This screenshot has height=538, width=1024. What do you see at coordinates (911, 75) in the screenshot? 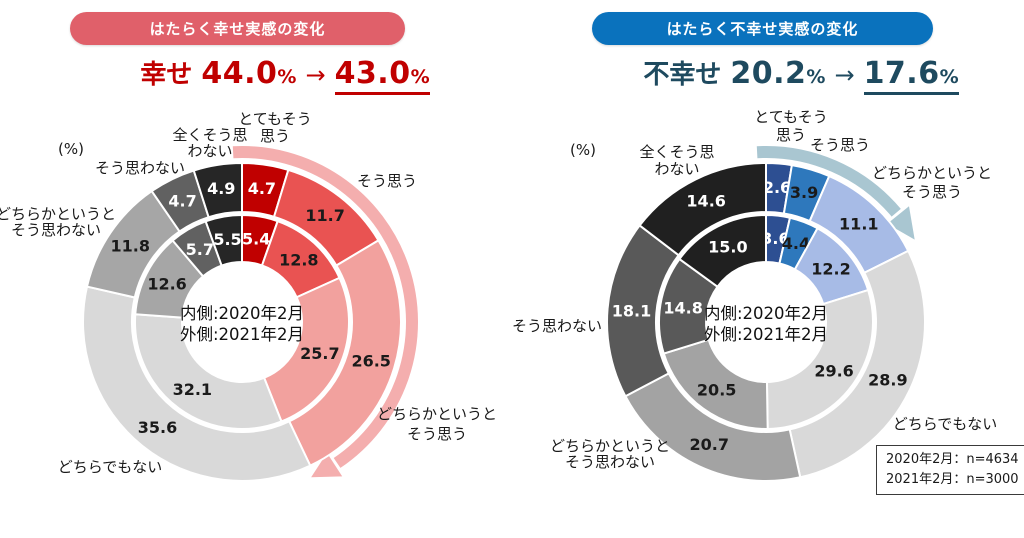
I see `unhappiness-to-value: 17.6%` at bounding box center [911, 75].